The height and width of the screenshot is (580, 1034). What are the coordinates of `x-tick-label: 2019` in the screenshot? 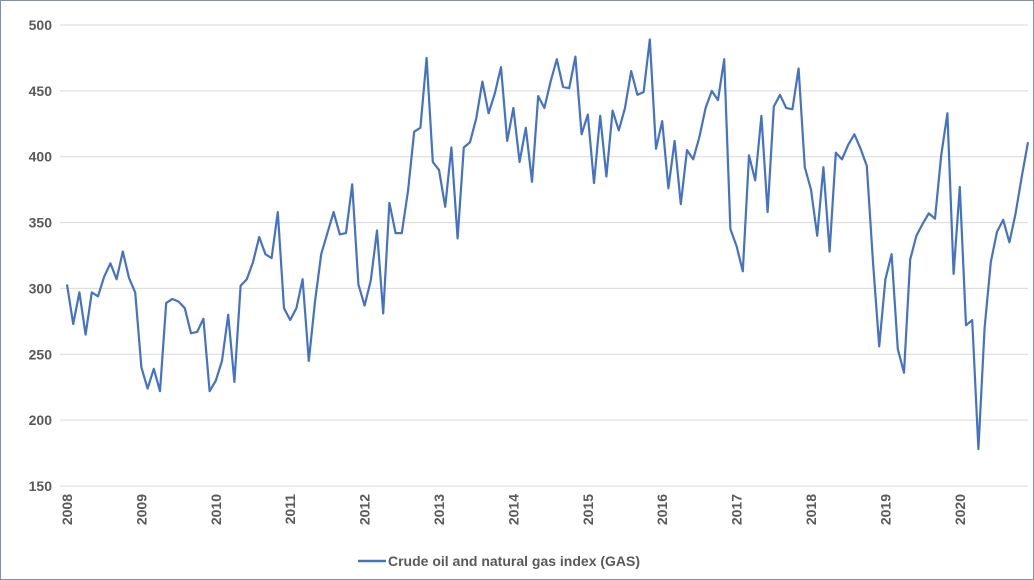 It's located at (885, 509).